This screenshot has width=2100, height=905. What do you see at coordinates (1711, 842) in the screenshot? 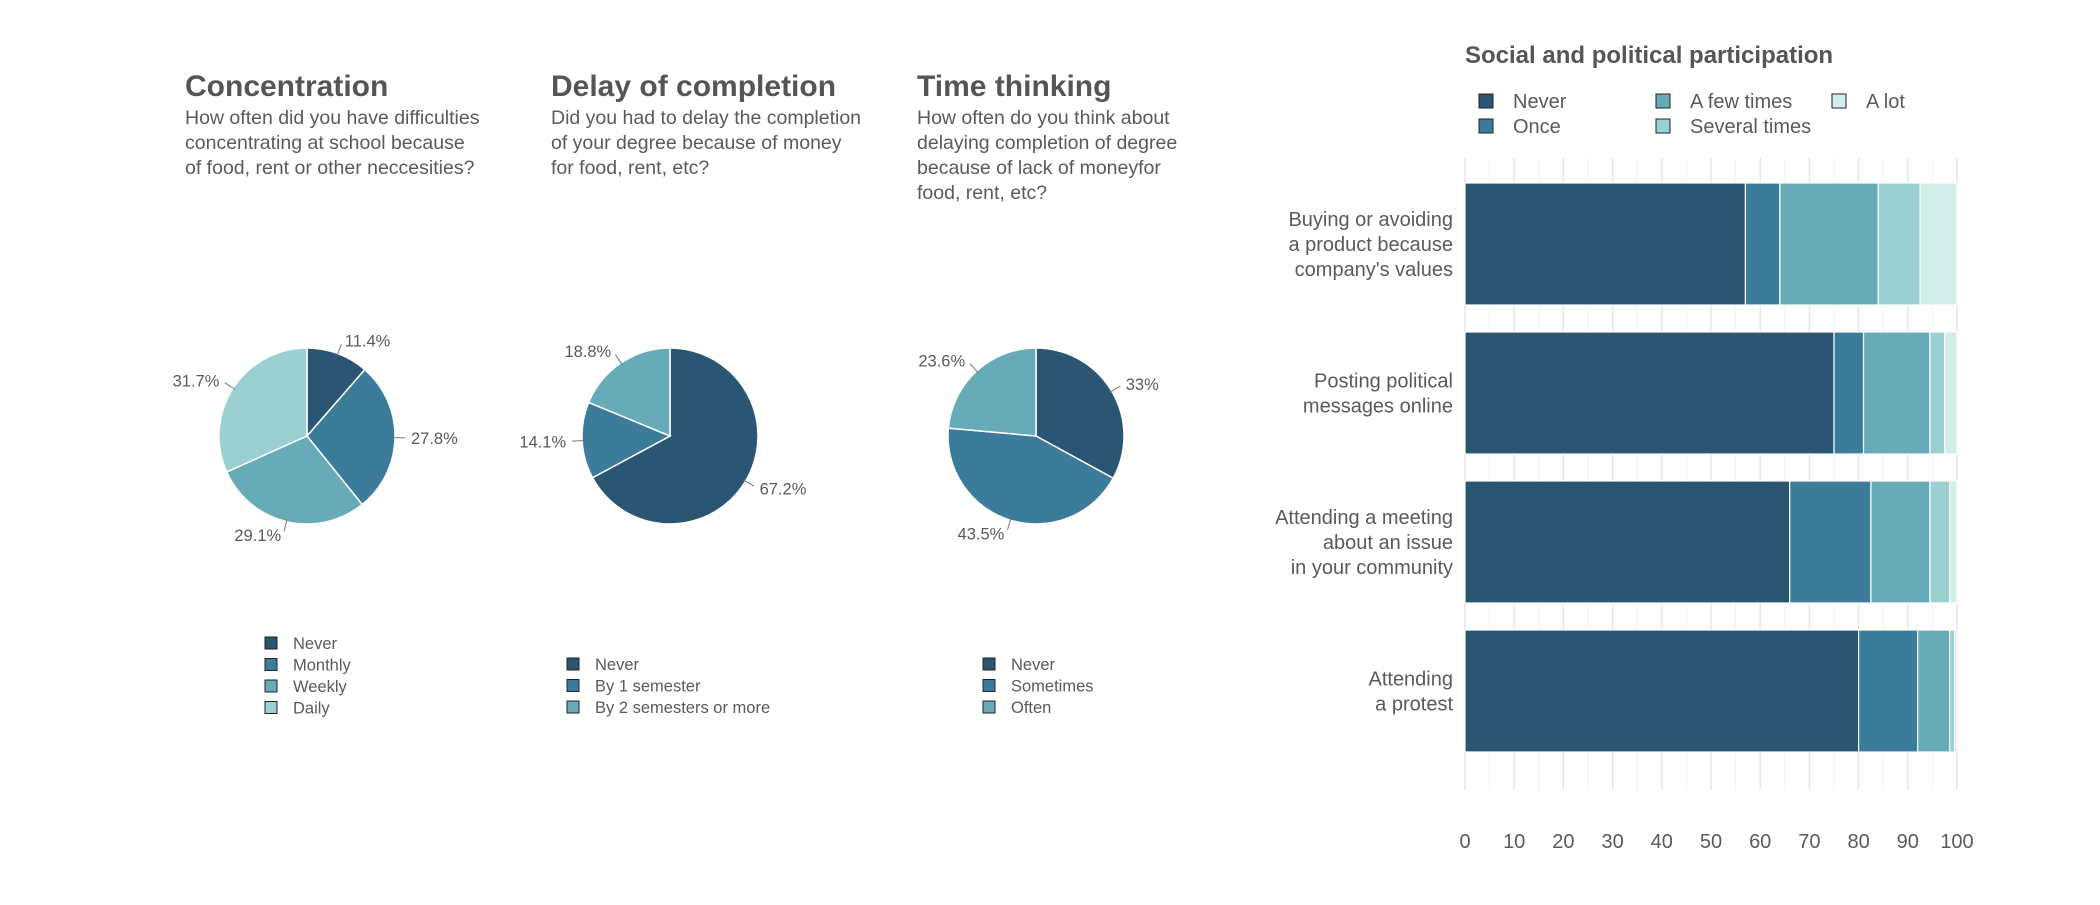
I see `x-tick-label: 50` at bounding box center [1711, 842].